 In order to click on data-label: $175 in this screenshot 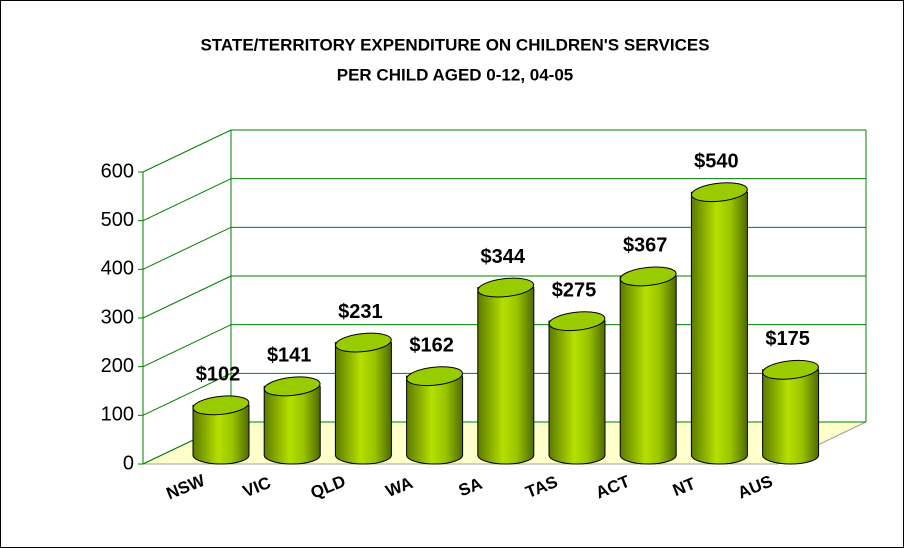, I will do `click(787, 339)`.